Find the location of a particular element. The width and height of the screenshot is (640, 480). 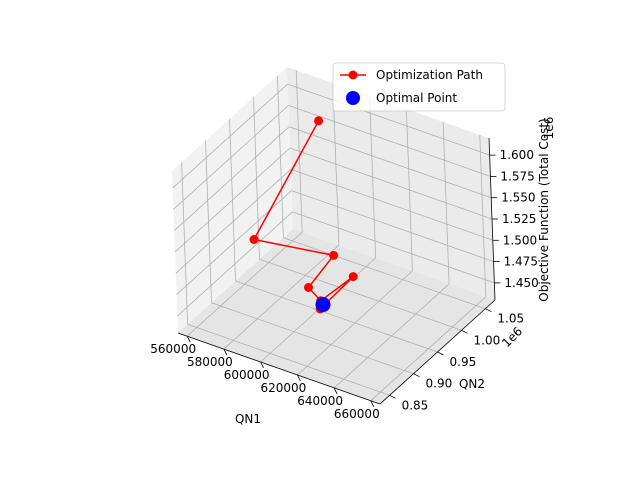

y-axis-offset-text: 1e6 is located at coordinates (512, 337).